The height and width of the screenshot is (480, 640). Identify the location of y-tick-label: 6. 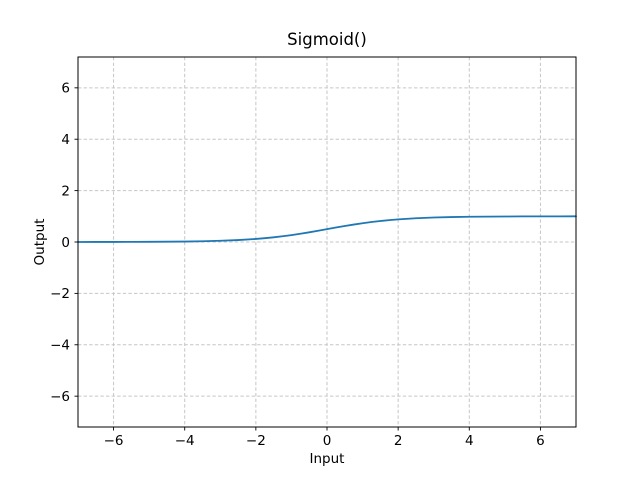
(65, 89).